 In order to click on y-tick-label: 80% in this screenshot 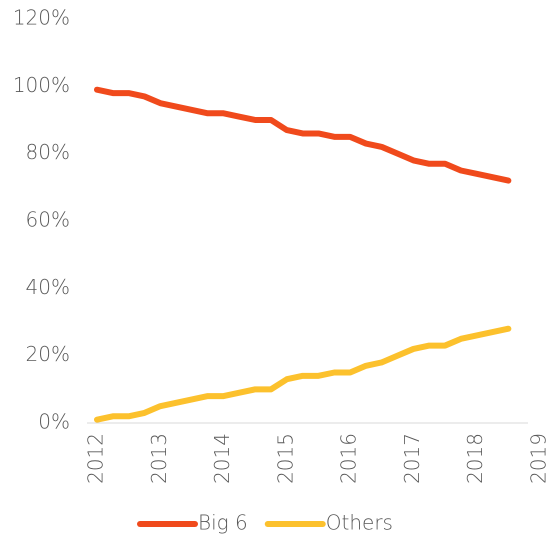, I will do `click(48, 152)`.